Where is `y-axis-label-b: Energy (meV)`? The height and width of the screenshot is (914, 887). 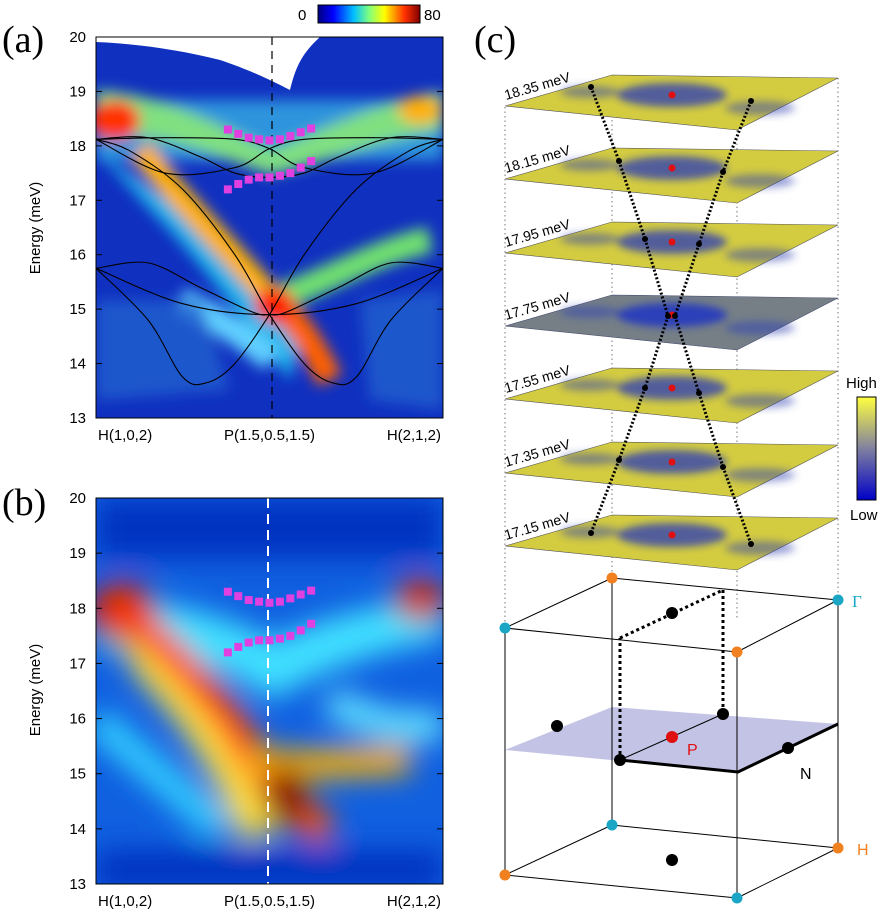 y-axis-label-b: Energy (meV) is located at coordinates (35, 690).